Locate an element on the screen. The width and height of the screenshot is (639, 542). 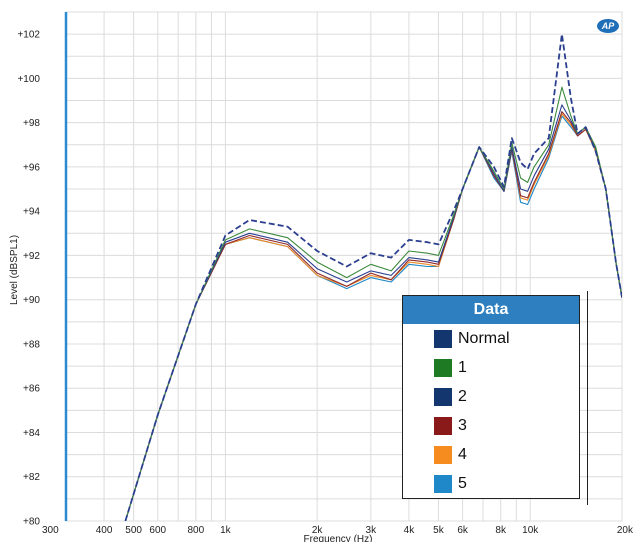
y-tick-label: +84 is located at coordinates (31, 433).